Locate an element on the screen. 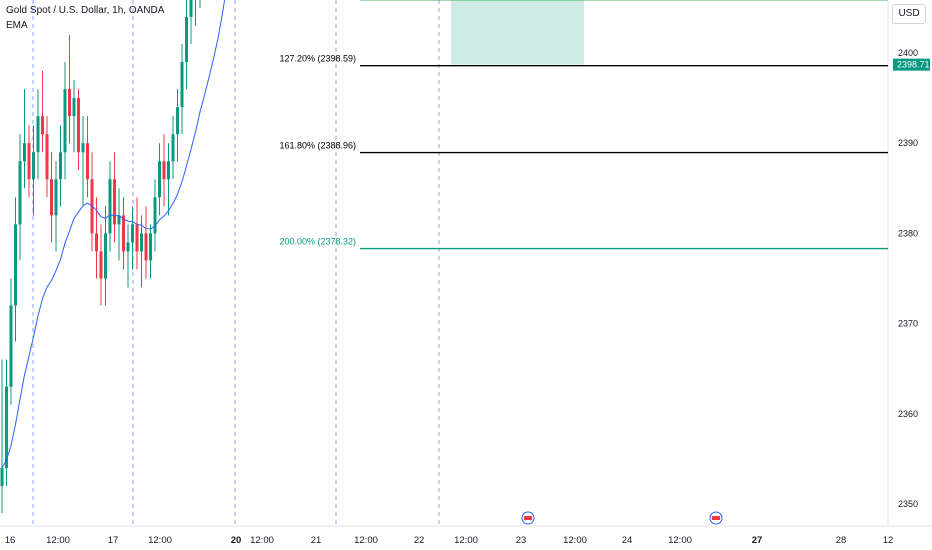 Image resolution: width=932 pixels, height=550 pixels. time-tick-label: 24 is located at coordinates (627, 540).